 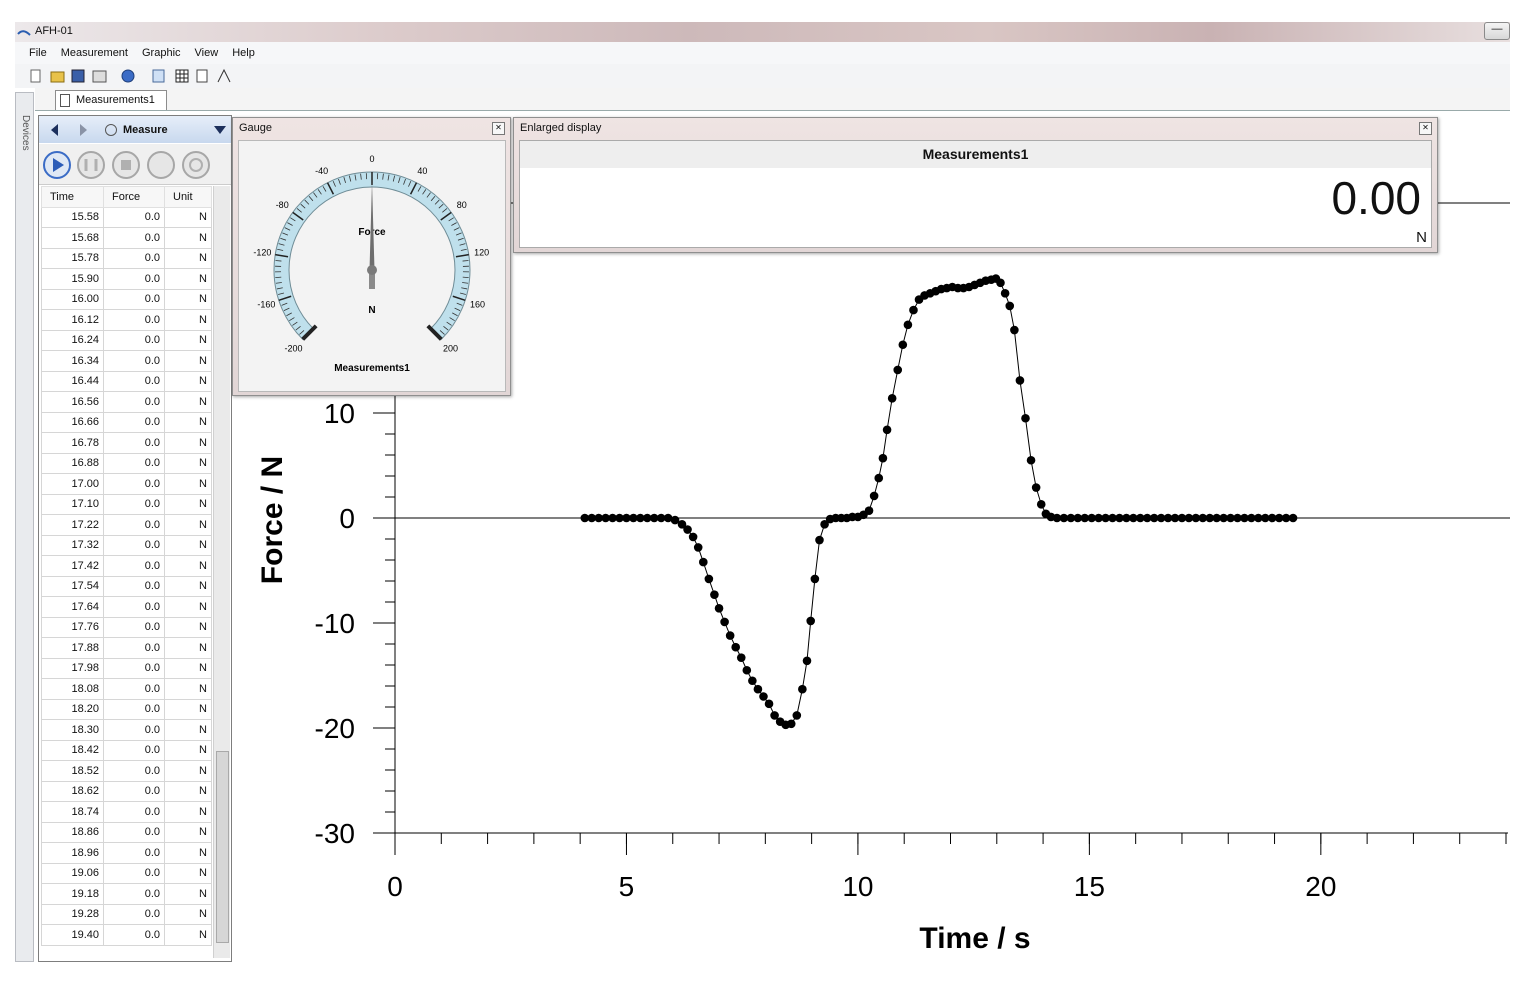 I want to click on timer-button, so click(x=196, y=165).